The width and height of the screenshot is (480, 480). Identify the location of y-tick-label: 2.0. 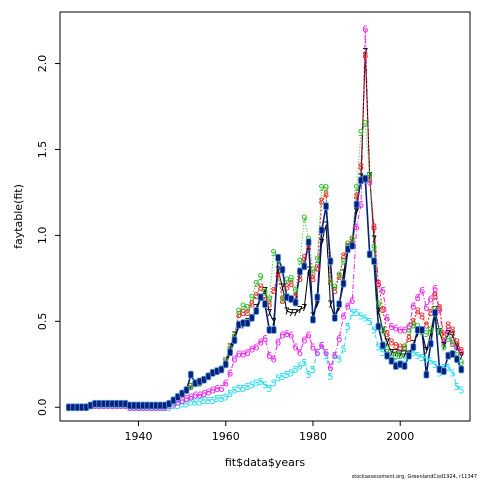
(42, 64).